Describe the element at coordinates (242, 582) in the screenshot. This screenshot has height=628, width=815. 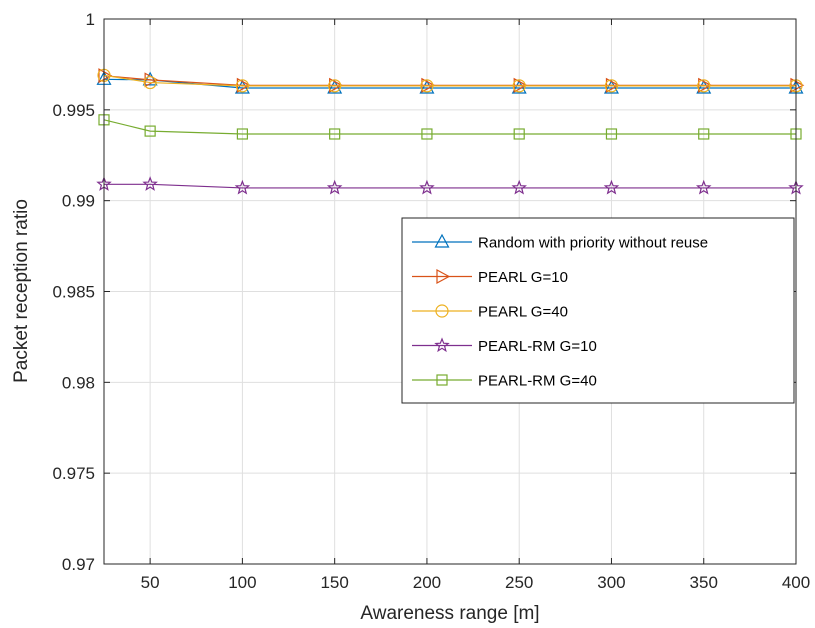
I see `x-tick-label: 100` at that location.